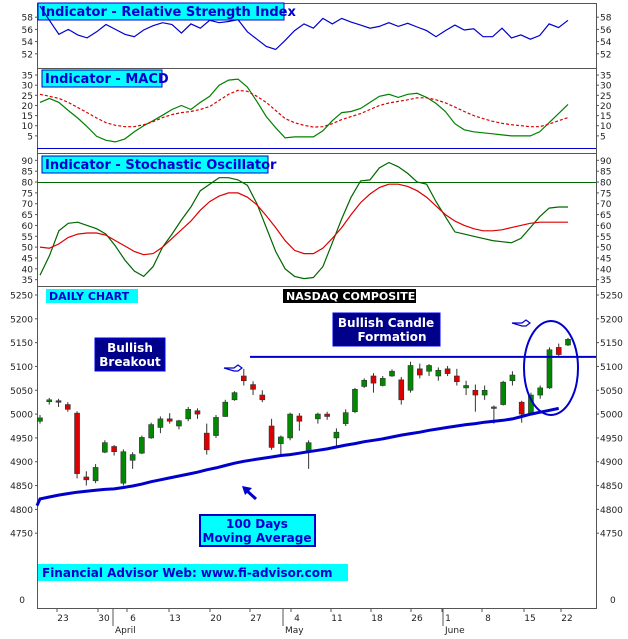 The height and width of the screenshot is (639, 628). What do you see at coordinates (233, 368) in the screenshot?
I see `pointing-hand-icon` at bounding box center [233, 368].